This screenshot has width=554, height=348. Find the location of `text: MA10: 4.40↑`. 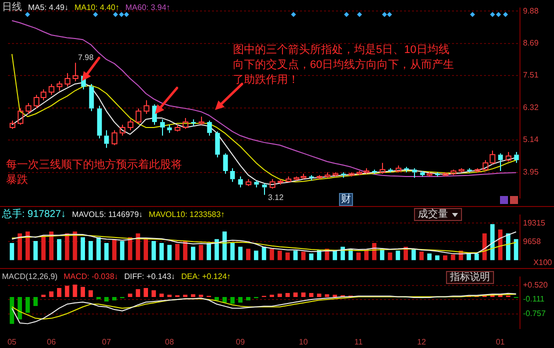

text: MA10: 4.40↑ is located at coordinates (97, 7).